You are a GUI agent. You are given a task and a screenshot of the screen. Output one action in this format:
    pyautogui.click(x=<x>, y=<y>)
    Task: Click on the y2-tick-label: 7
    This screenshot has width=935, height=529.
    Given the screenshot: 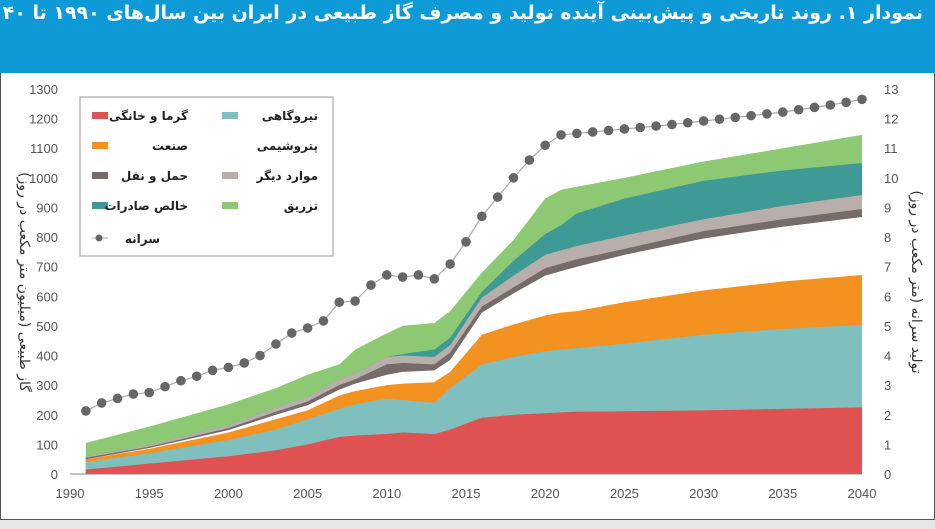 What is the action you would take?
    pyautogui.click(x=887, y=267)
    